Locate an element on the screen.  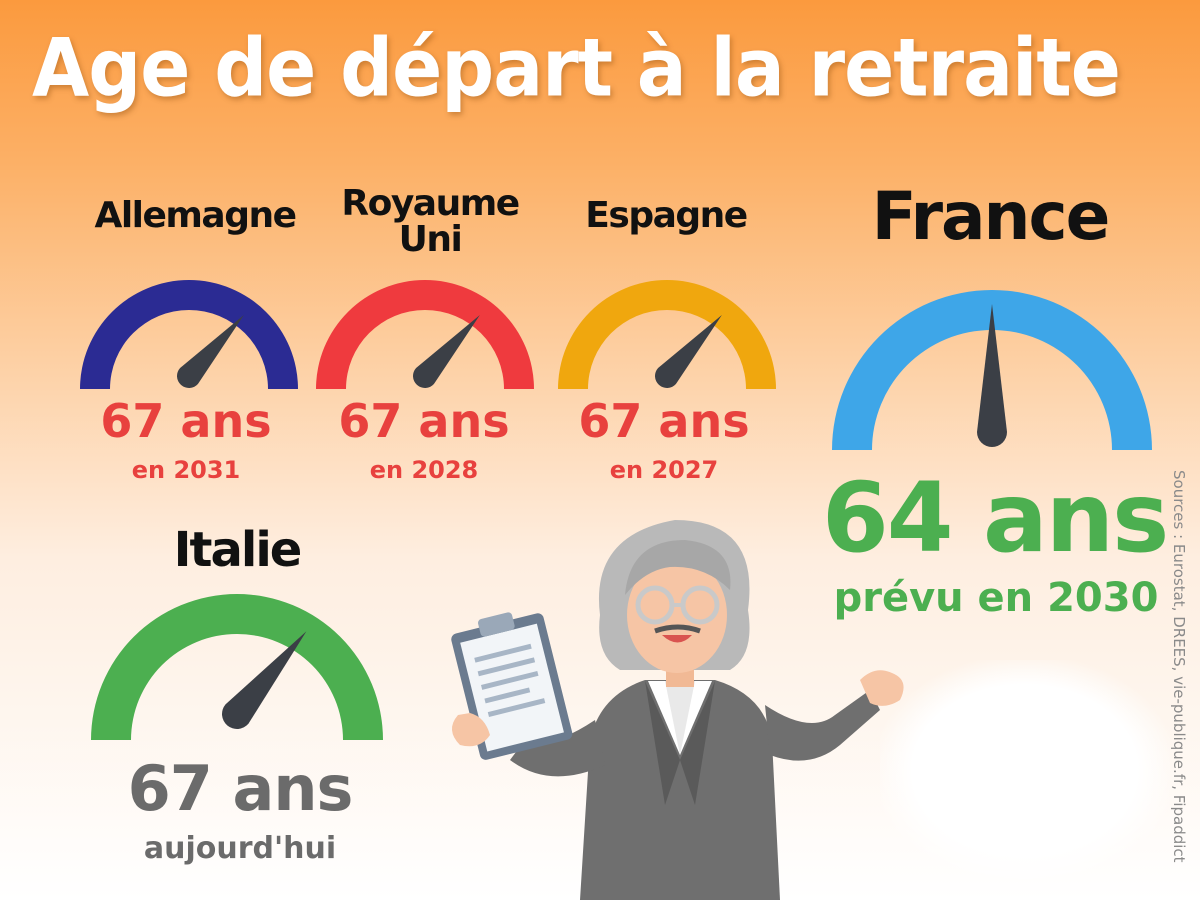
page-title: Age de départ à la retraite is located at coordinates (576, 68).